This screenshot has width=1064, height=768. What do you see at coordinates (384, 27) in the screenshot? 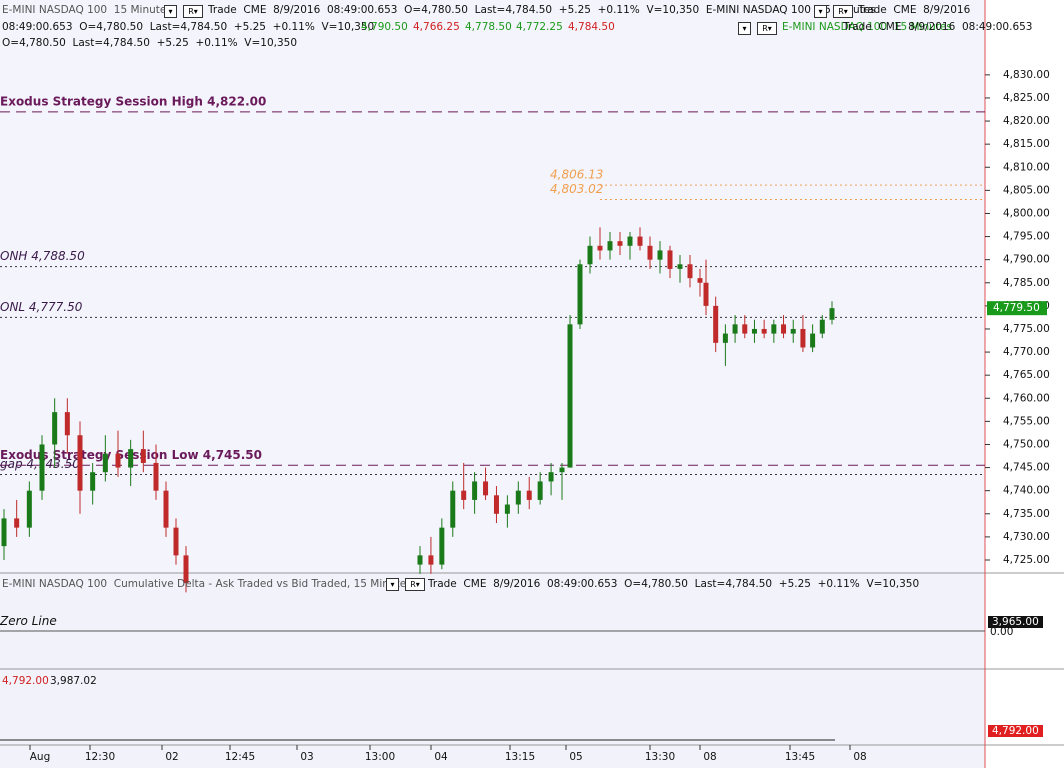
I see `header-open: 4,790.50` at bounding box center [384, 27].